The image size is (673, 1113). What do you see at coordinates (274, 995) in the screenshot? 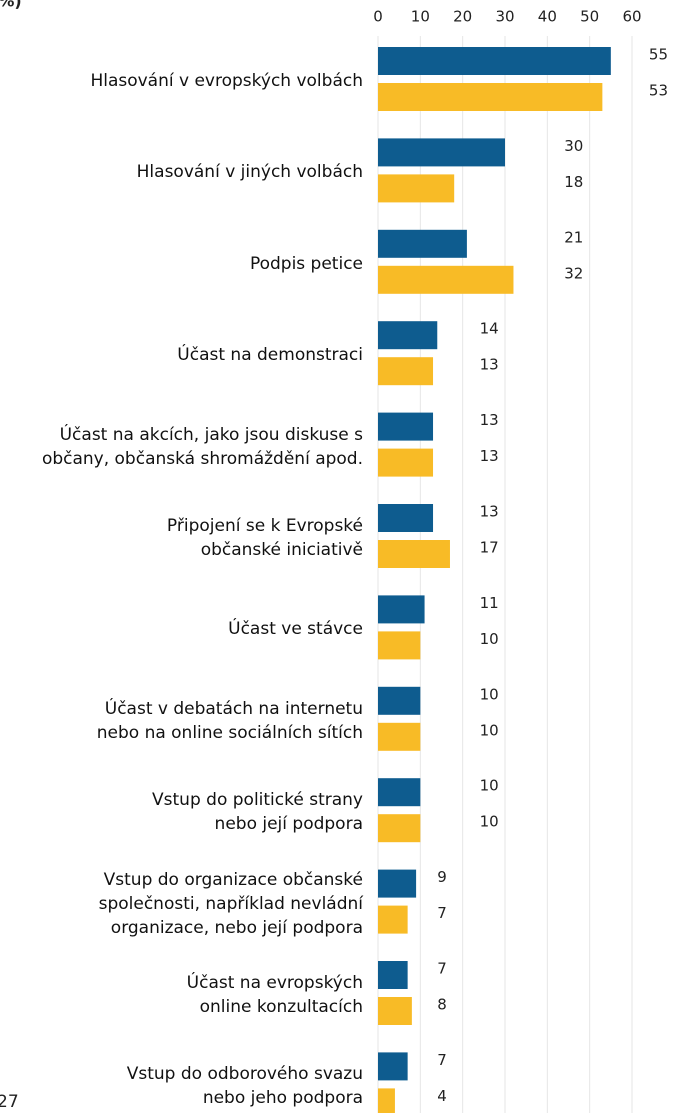
I see `category-label: Účast na evropských online konzultacích` at bounding box center [274, 995].